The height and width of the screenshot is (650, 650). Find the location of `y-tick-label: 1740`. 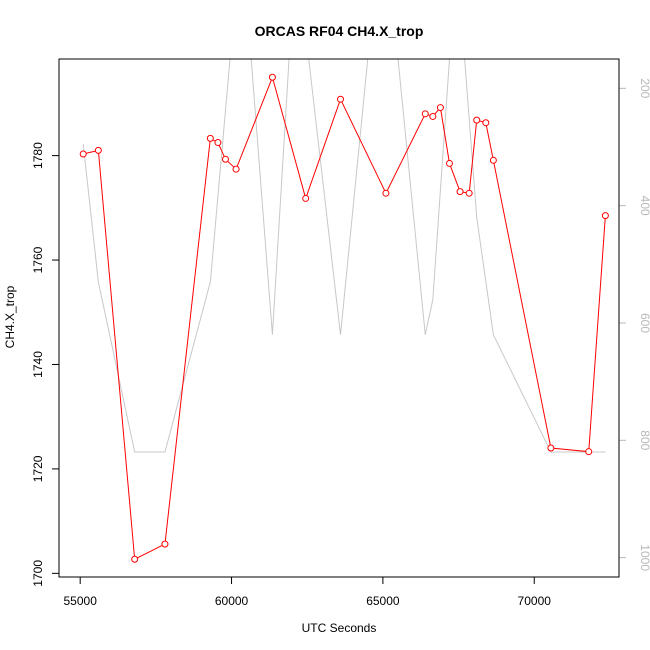

y-tick-label: 1740 is located at coordinates (38, 364).